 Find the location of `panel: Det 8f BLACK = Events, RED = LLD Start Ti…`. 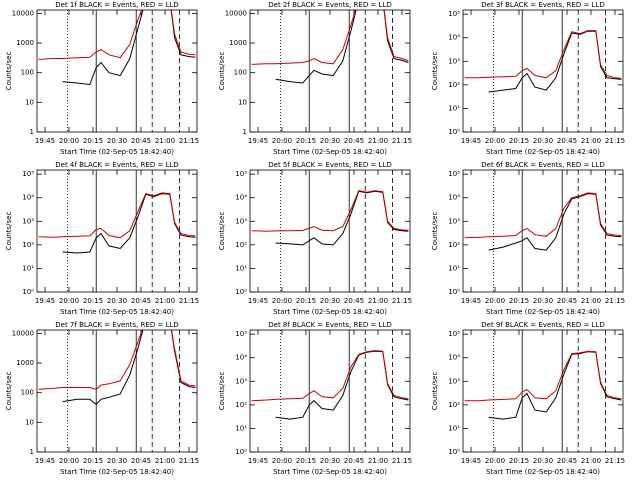

panel: Det 8f BLACK = Events, RED = LLD Start Ti… is located at coordinates (315, 398).